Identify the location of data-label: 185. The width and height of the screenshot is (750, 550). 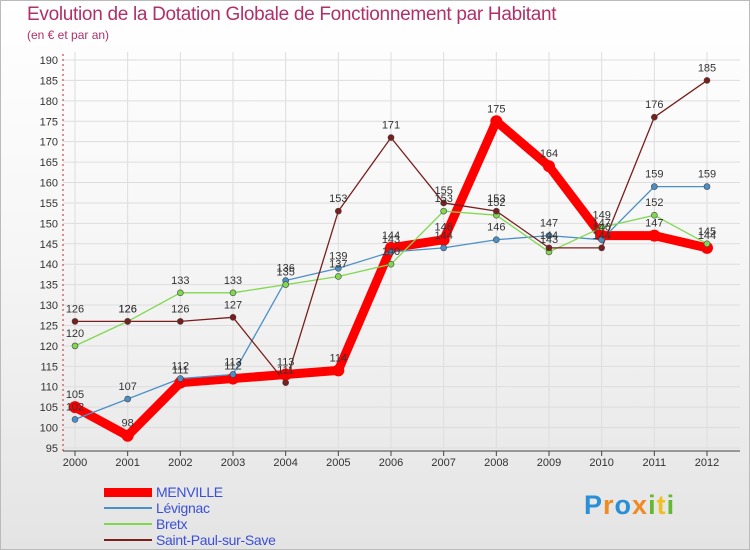
(707, 68).